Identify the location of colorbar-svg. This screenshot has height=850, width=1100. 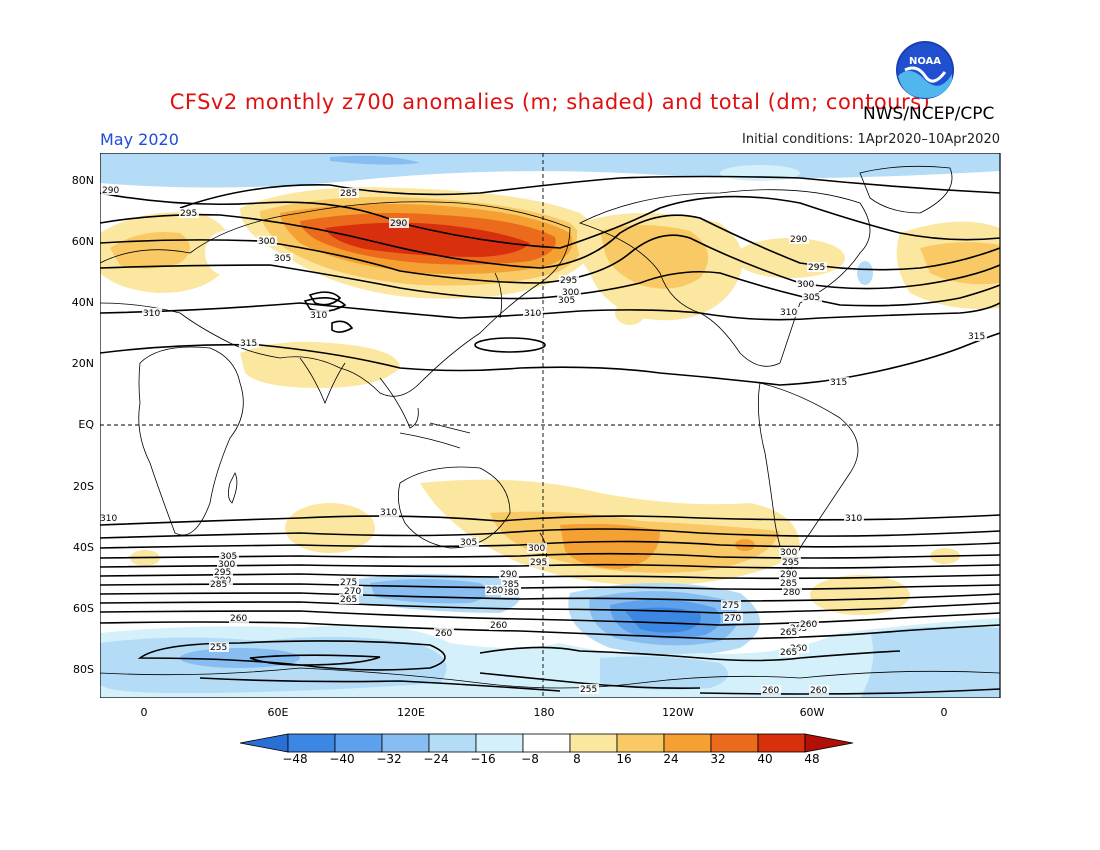
(546, 743).